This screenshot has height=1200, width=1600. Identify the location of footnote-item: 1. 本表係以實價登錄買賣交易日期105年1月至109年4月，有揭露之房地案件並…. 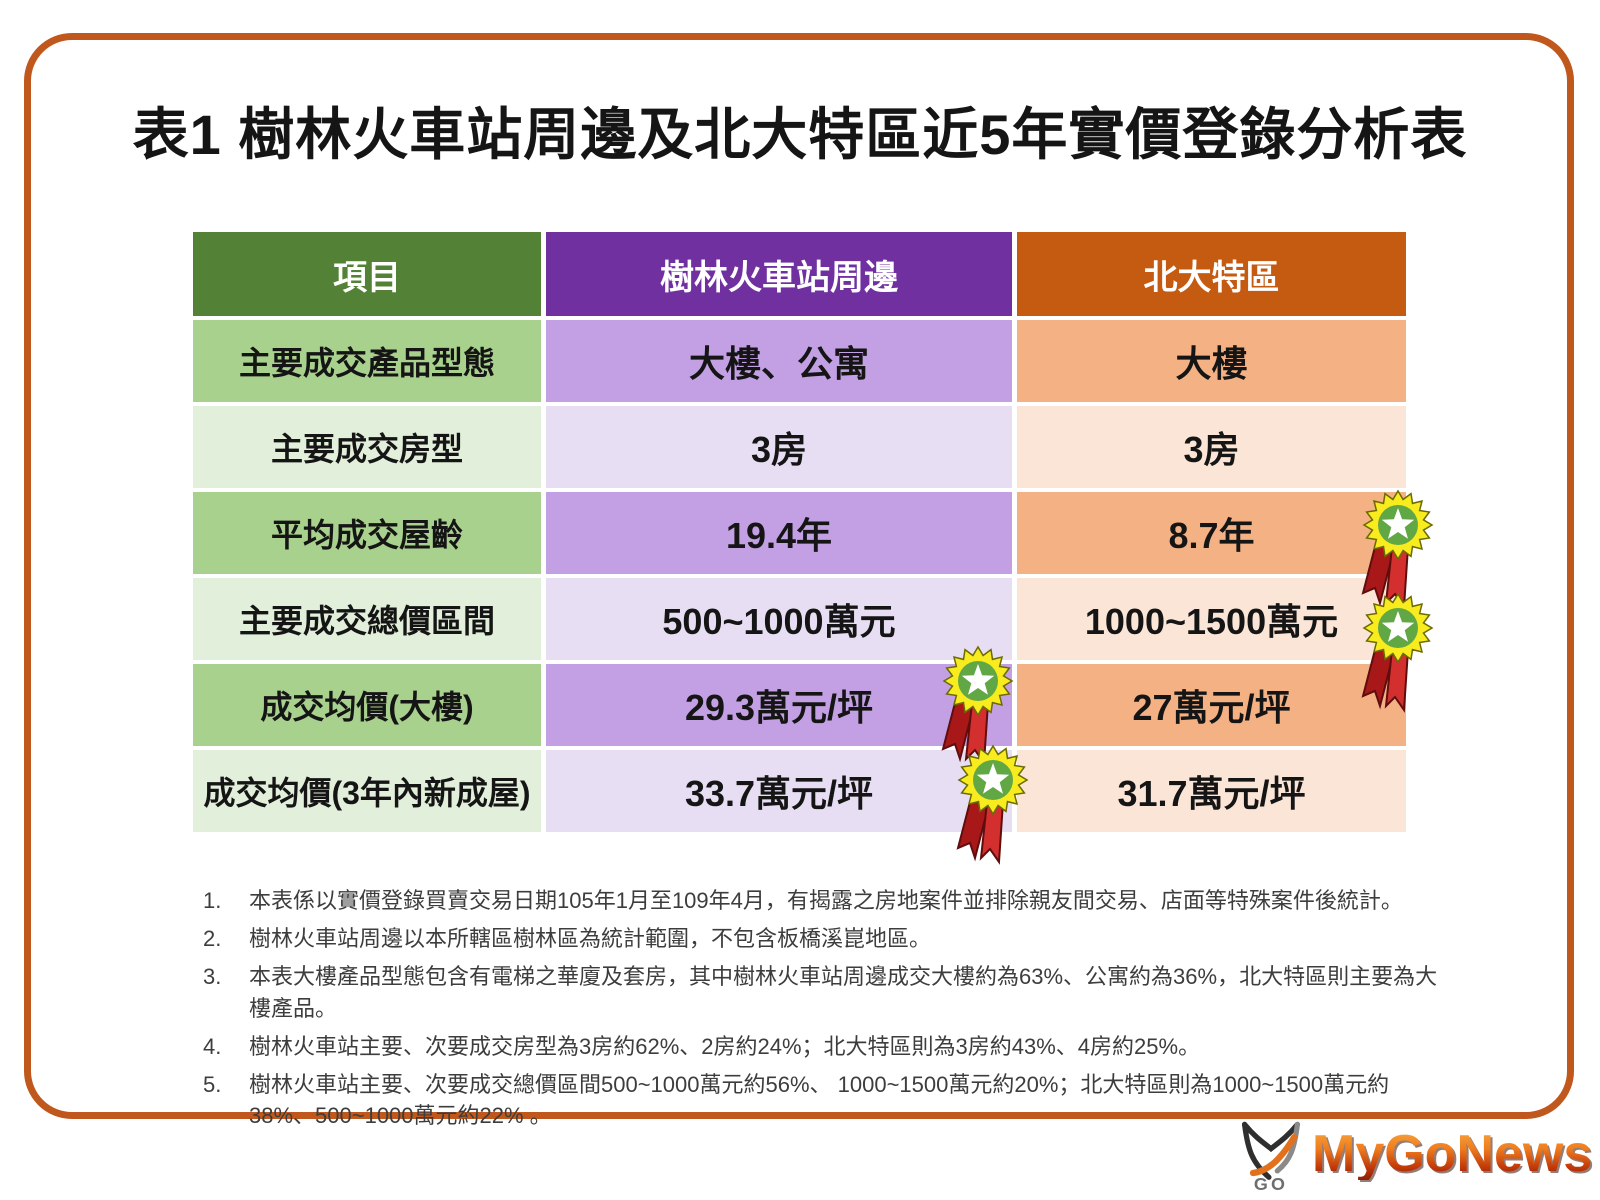
(828, 900).